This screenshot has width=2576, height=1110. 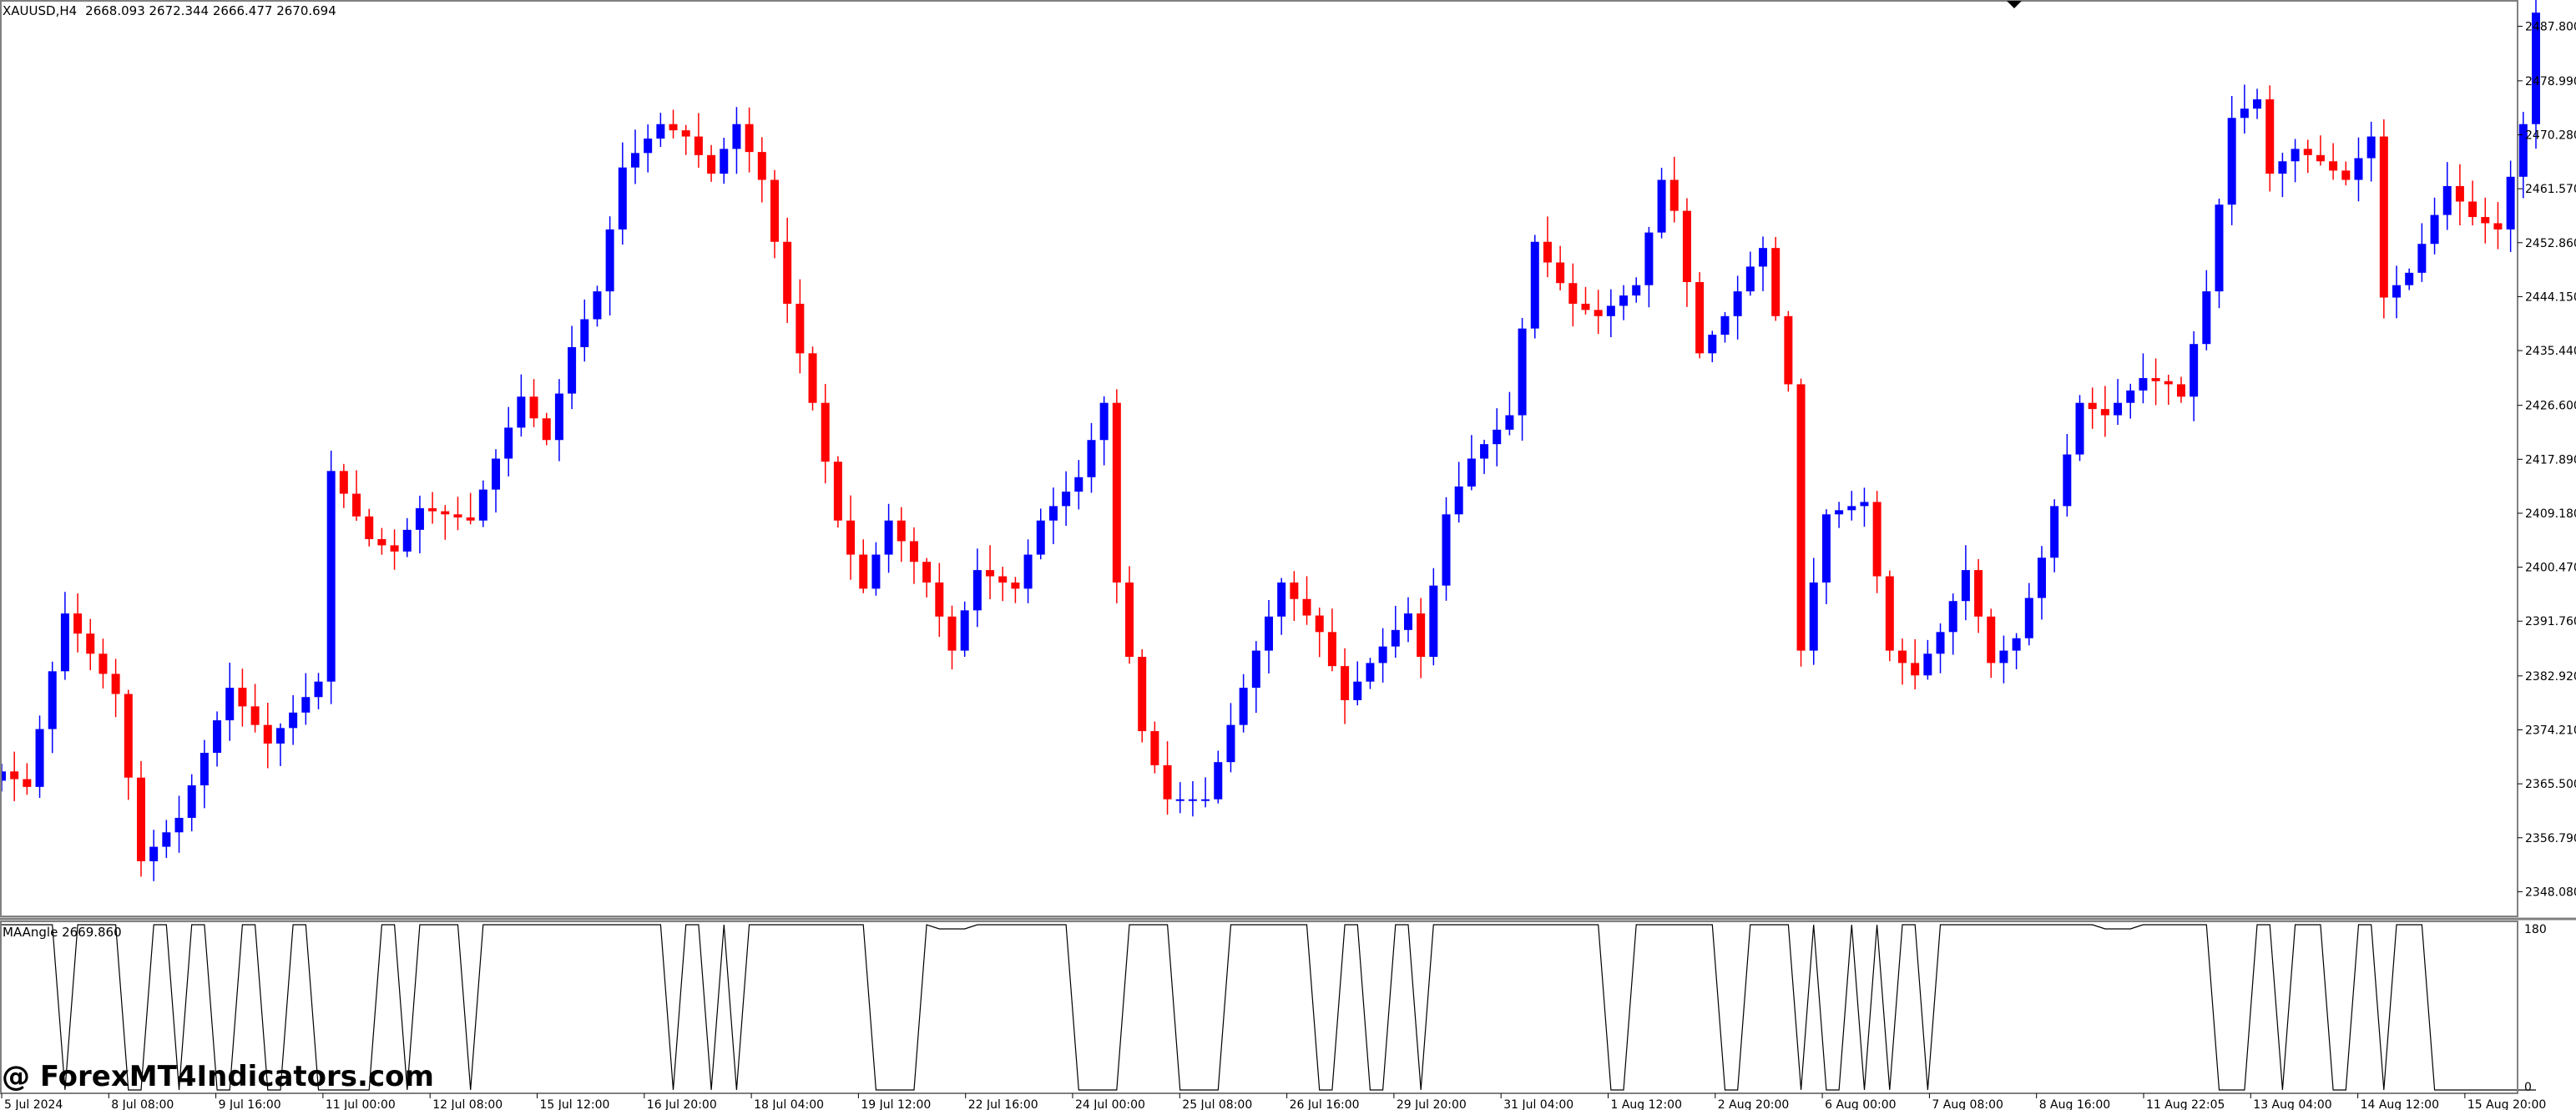 What do you see at coordinates (2550, 26) in the screenshot?
I see `y-tick-label: 2487.800` at bounding box center [2550, 26].